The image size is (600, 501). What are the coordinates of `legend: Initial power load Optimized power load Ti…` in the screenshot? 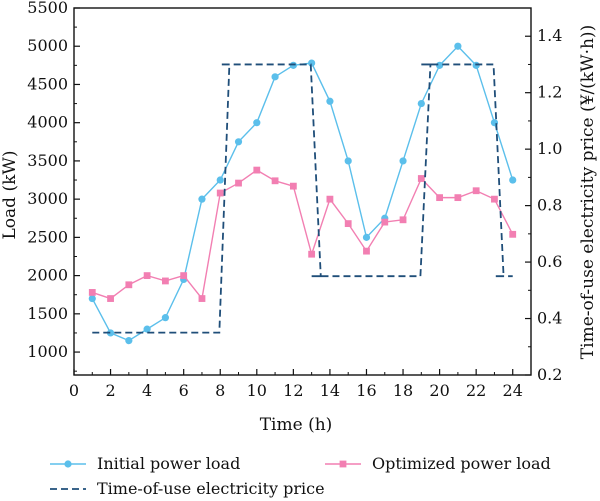 It's located at (300, 476).